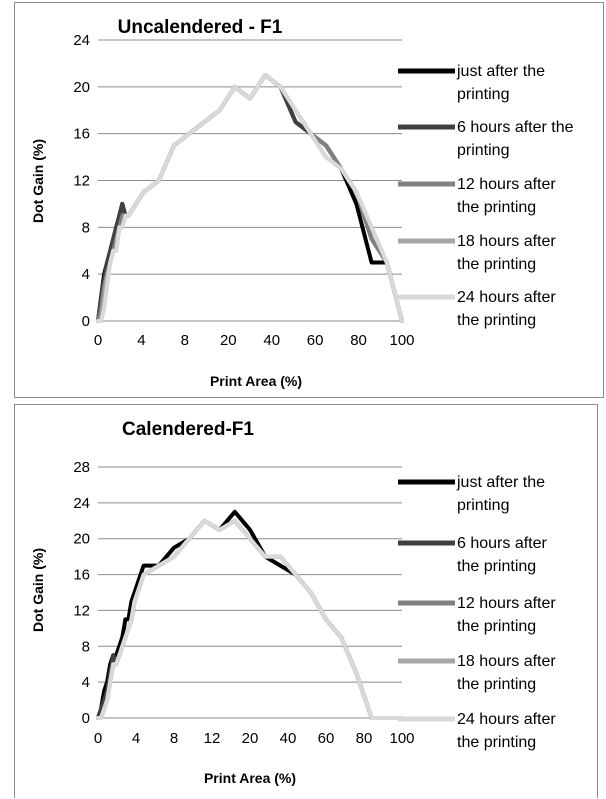 Image resolution: width=606 pixels, height=799 pixels. Describe the element at coordinates (200, 27) in the screenshot. I see `chart-title: Uncalendered - F1` at that location.